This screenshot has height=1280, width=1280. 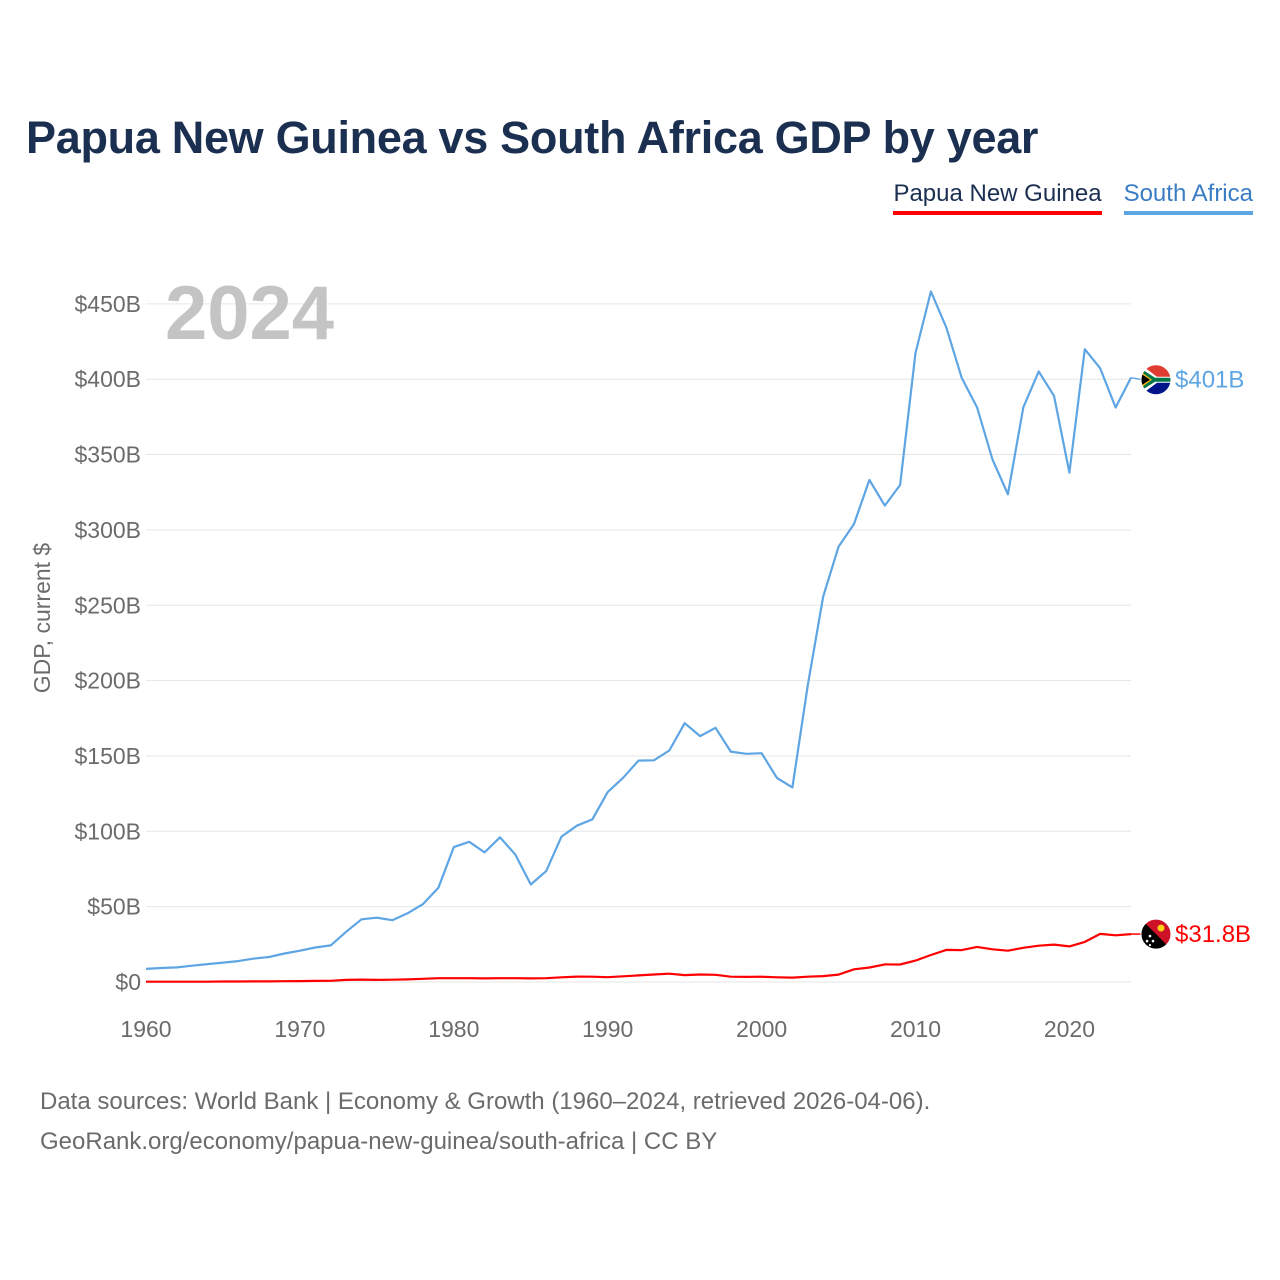 I want to click on y-tick-label: $350B, so click(x=107, y=455).